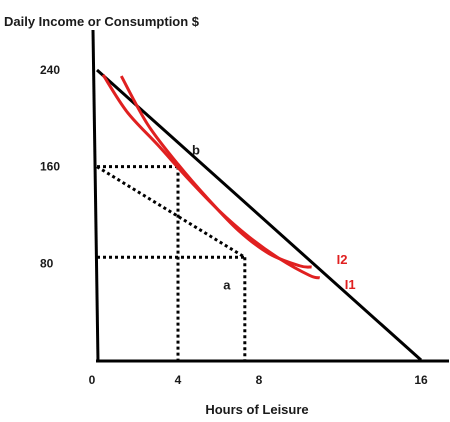 This screenshot has height=422, width=450. Describe the element at coordinates (350, 284) in the screenshot. I see `curve-label-i1: I1` at that location.